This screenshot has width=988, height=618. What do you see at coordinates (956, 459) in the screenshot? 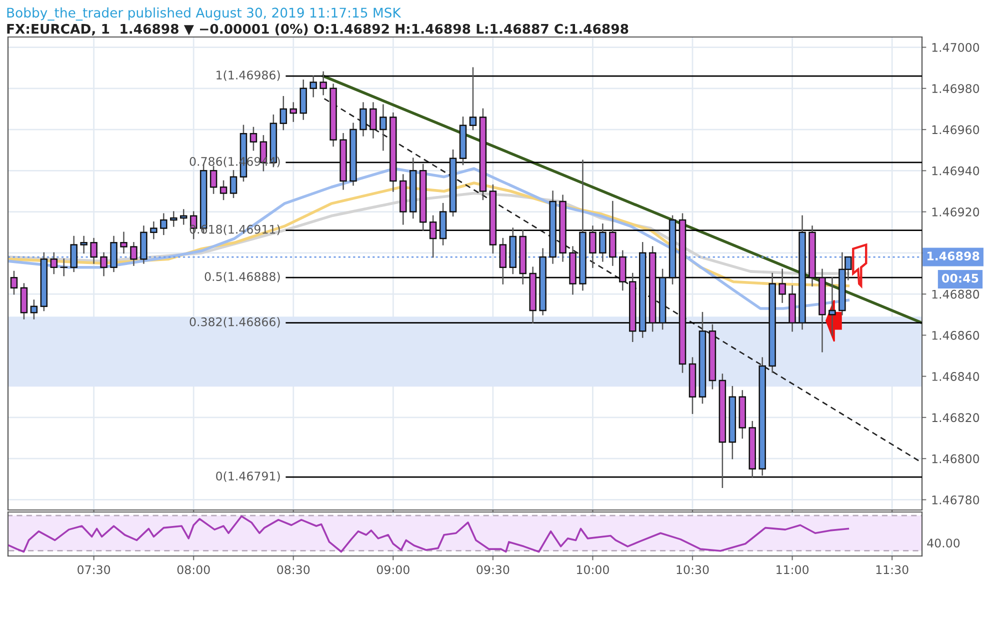
I see `y-tick-label: 1.46800` at bounding box center [956, 459].